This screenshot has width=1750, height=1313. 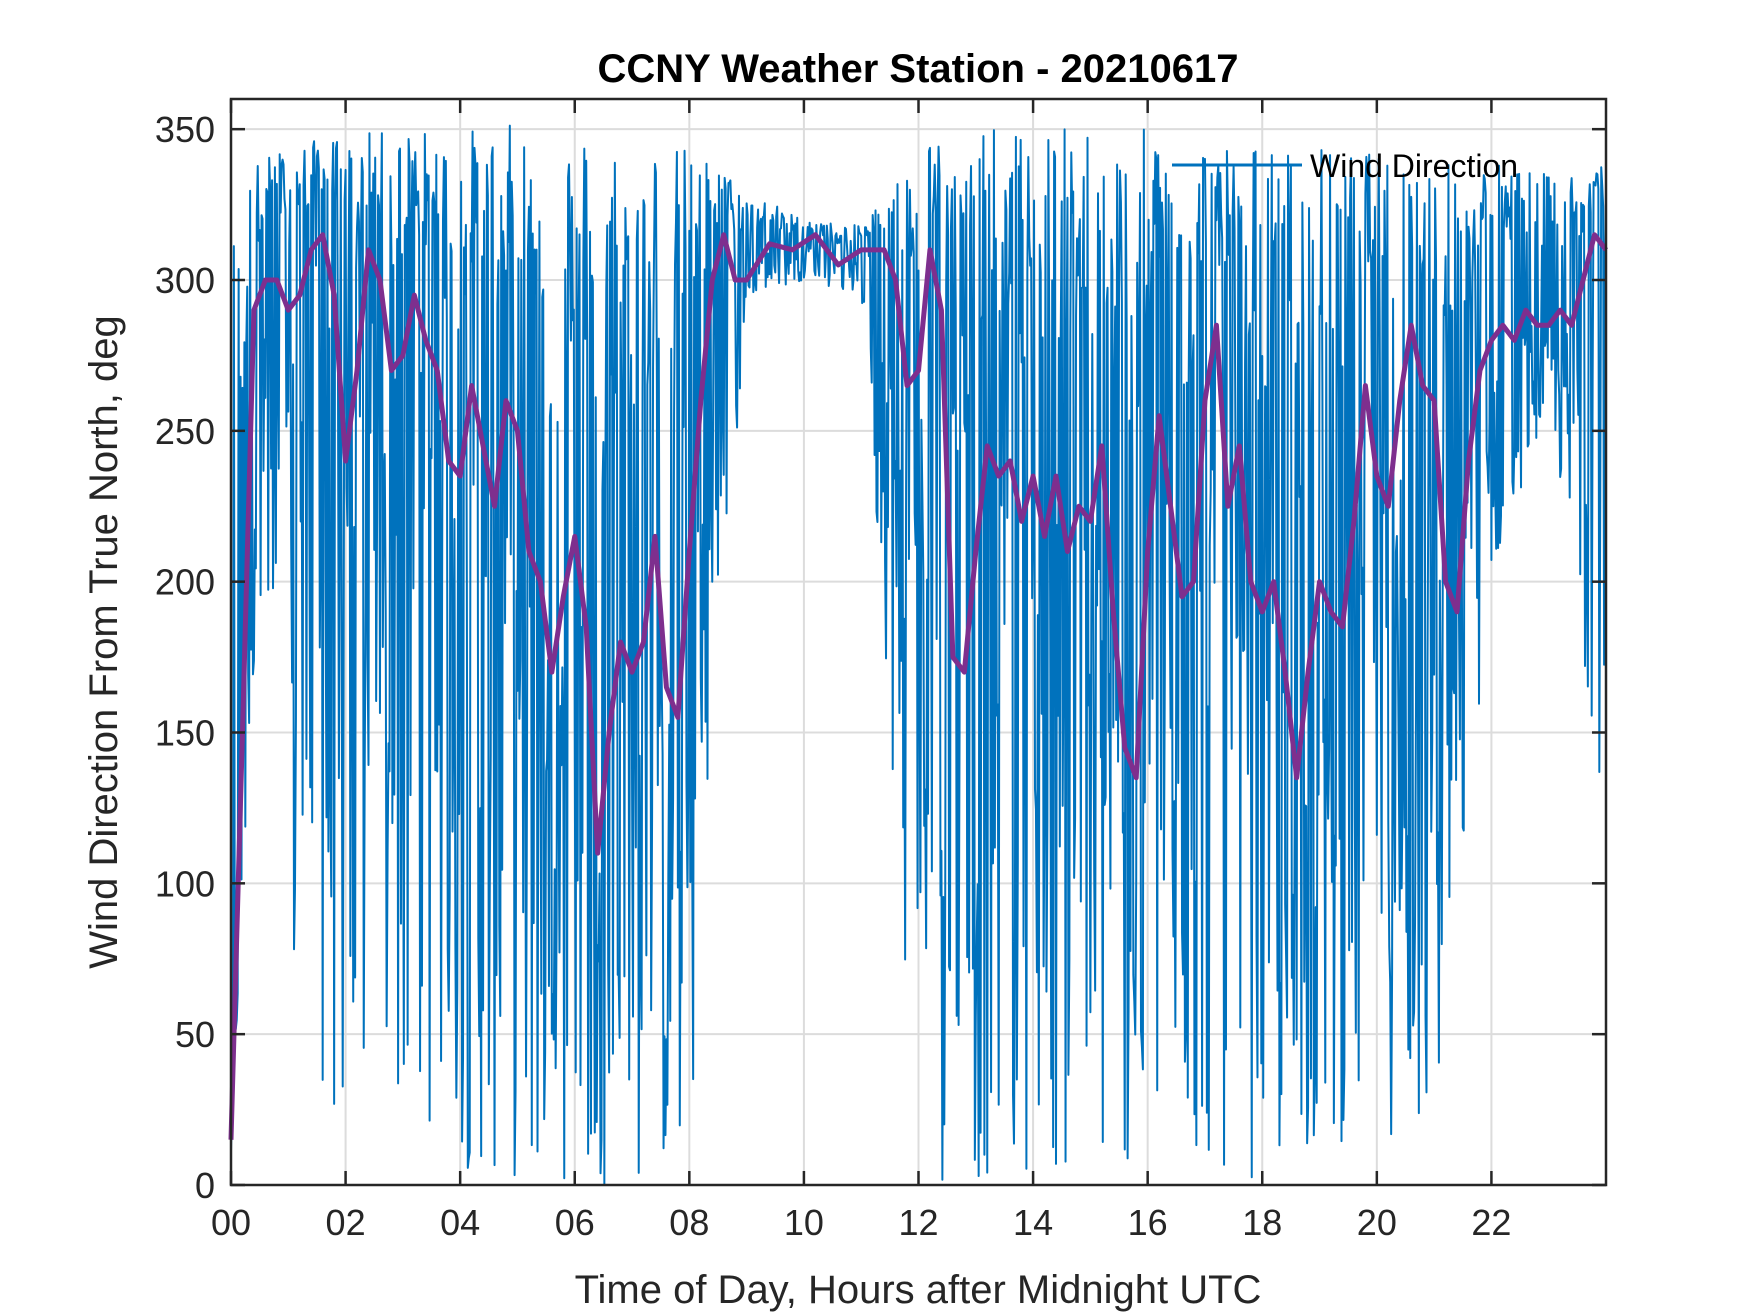 What do you see at coordinates (104, 642) in the screenshot?
I see `y-axis-label: Wind Direction From True North, deg` at bounding box center [104, 642].